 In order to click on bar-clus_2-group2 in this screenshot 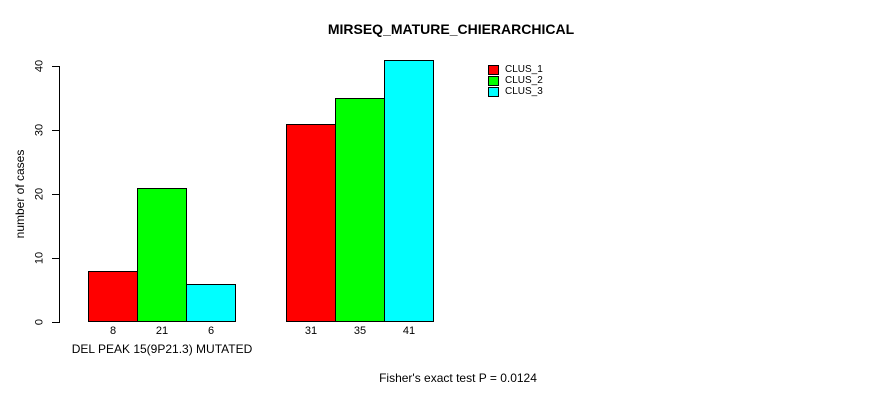, I will do `click(360, 210)`.